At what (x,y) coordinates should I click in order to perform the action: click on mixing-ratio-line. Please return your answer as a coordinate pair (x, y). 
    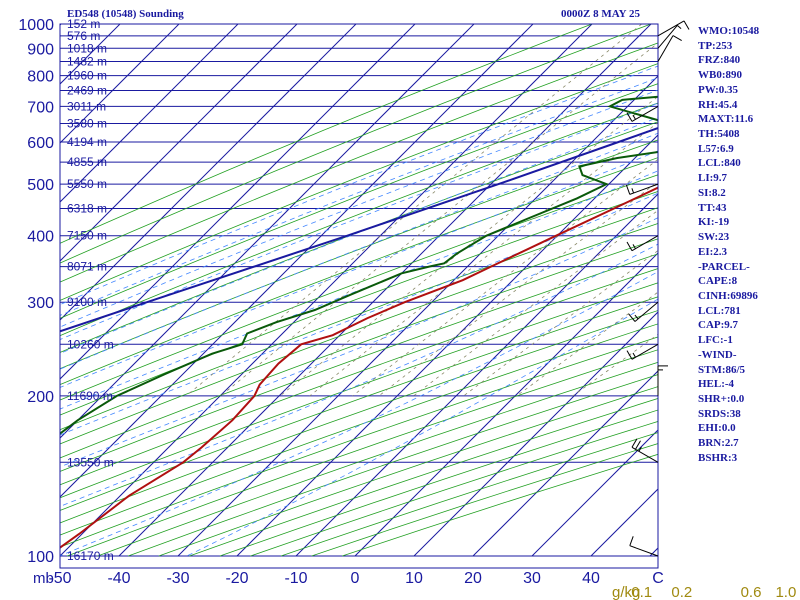
    Looking at the image, I should click on (518, 289).